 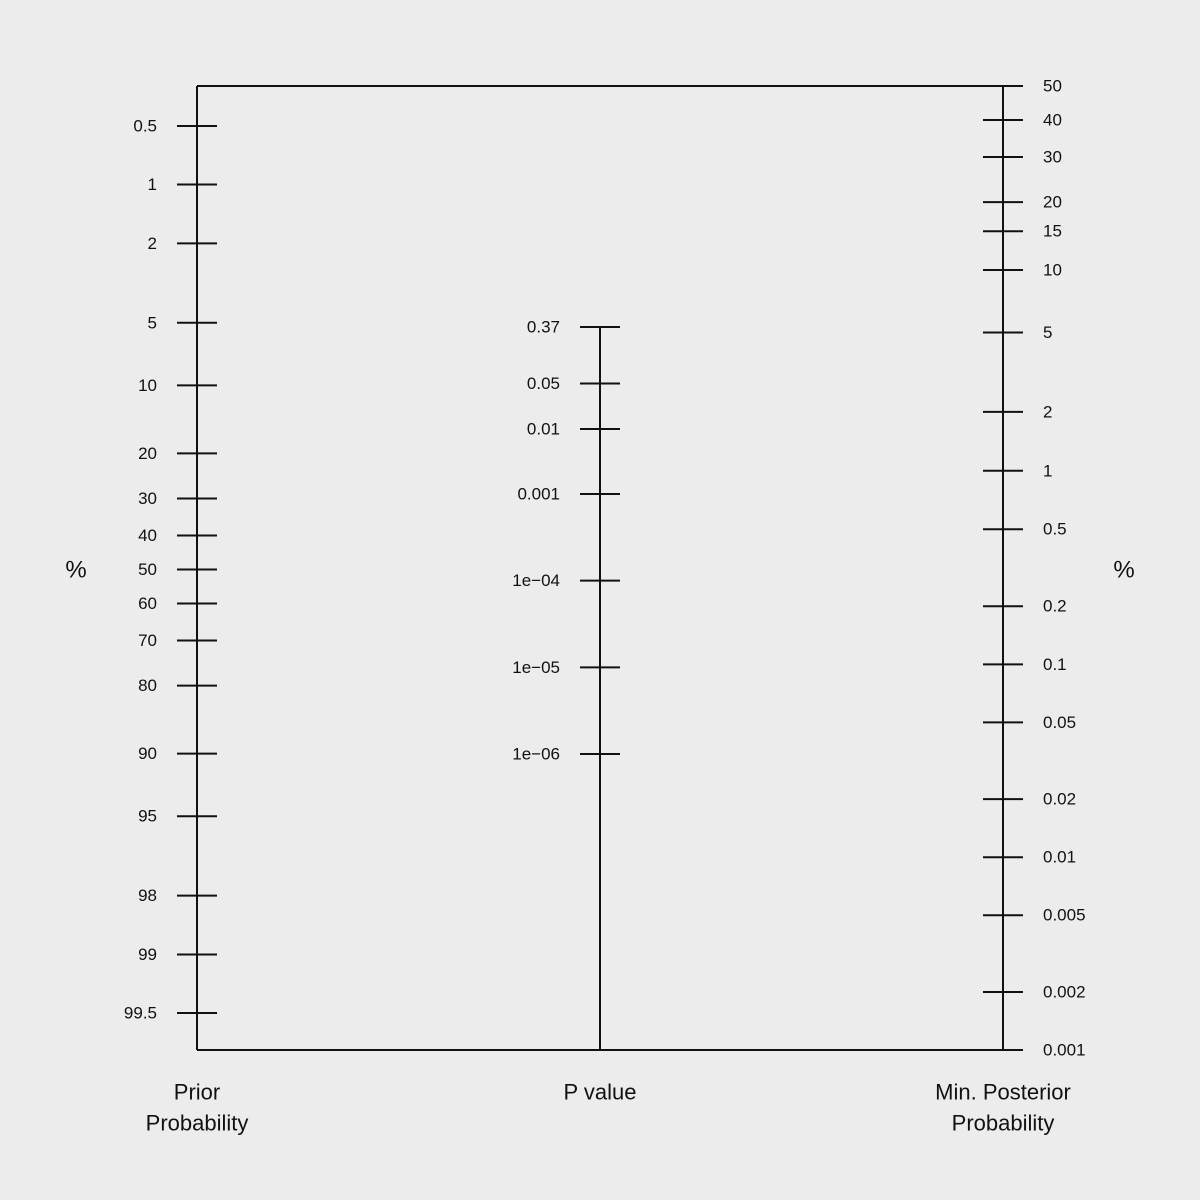 I want to click on posterior-tick-label-17: 0.001, so click(x=1064, y=1050).